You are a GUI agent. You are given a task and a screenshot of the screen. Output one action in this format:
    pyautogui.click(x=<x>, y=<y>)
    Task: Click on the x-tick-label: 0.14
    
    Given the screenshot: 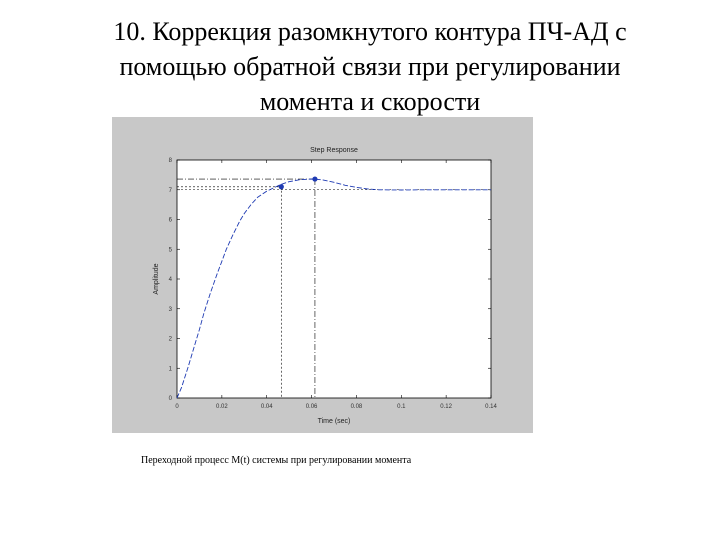 What is the action you would take?
    pyautogui.click(x=491, y=407)
    